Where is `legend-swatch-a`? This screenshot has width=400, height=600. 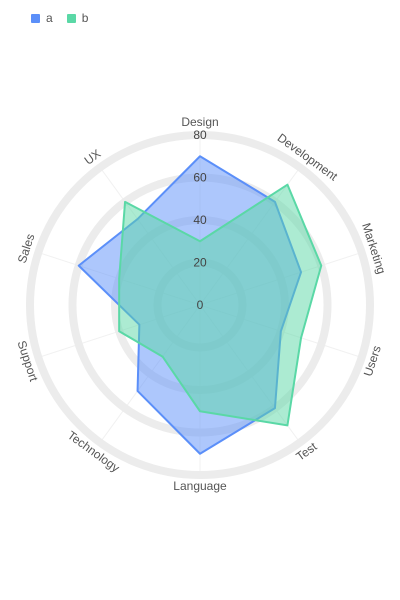
legend-swatch-a is located at coordinates (35, 18).